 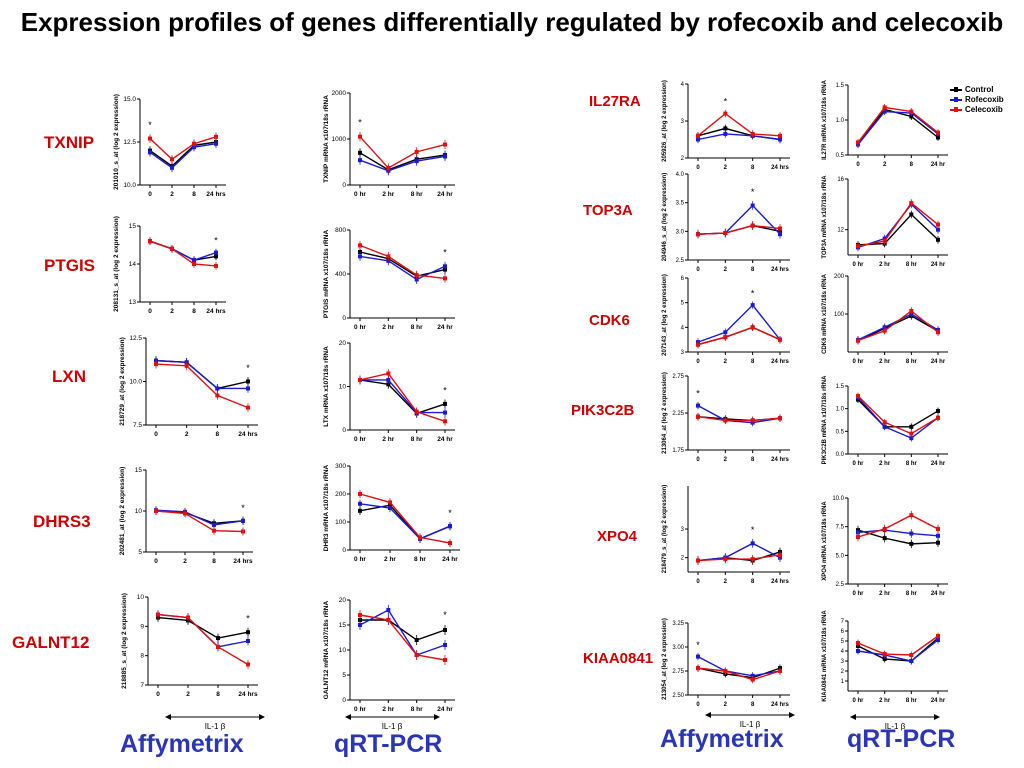 What do you see at coordinates (70, 265) in the screenshot?
I see `gene-label-ptgis: PTGIS` at bounding box center [70, 265].